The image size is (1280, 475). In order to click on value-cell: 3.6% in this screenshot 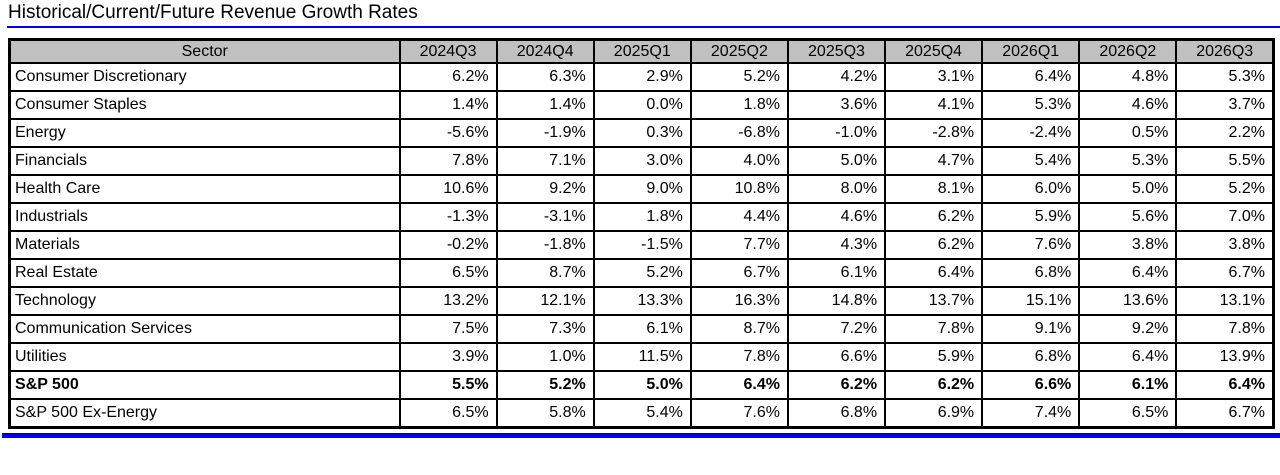, I will do `click(836, 105)`.